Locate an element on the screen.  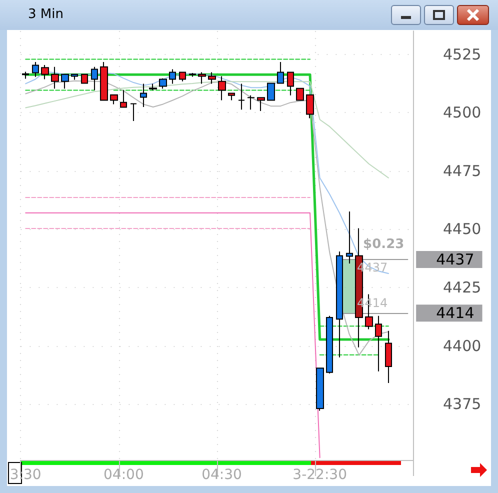
x-tick-label: 04:00 is located at coordinates (124, 475).